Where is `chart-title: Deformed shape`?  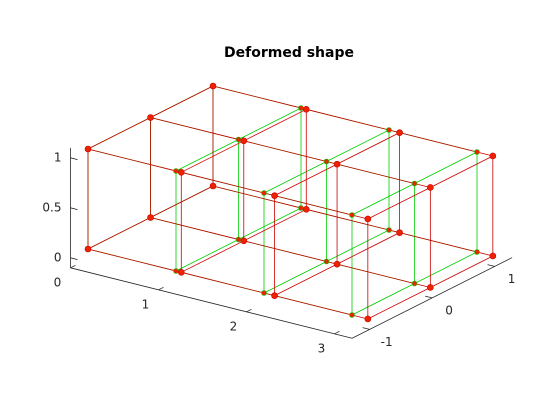
chart-title: Deformed shape is located at coordinates (289, 53).